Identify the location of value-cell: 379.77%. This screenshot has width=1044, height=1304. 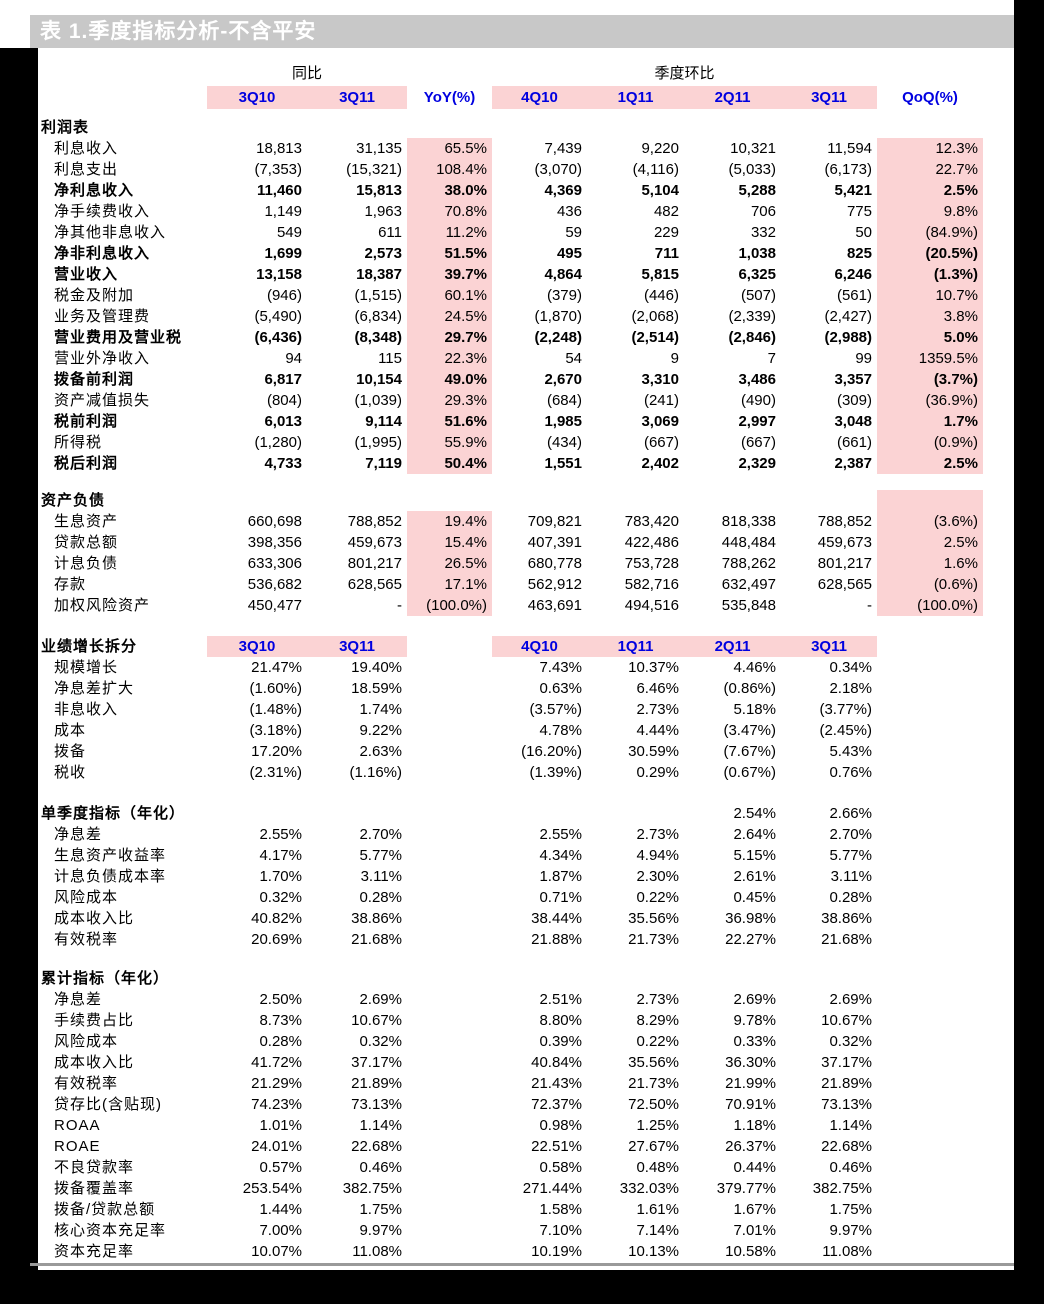
(746, 1188).